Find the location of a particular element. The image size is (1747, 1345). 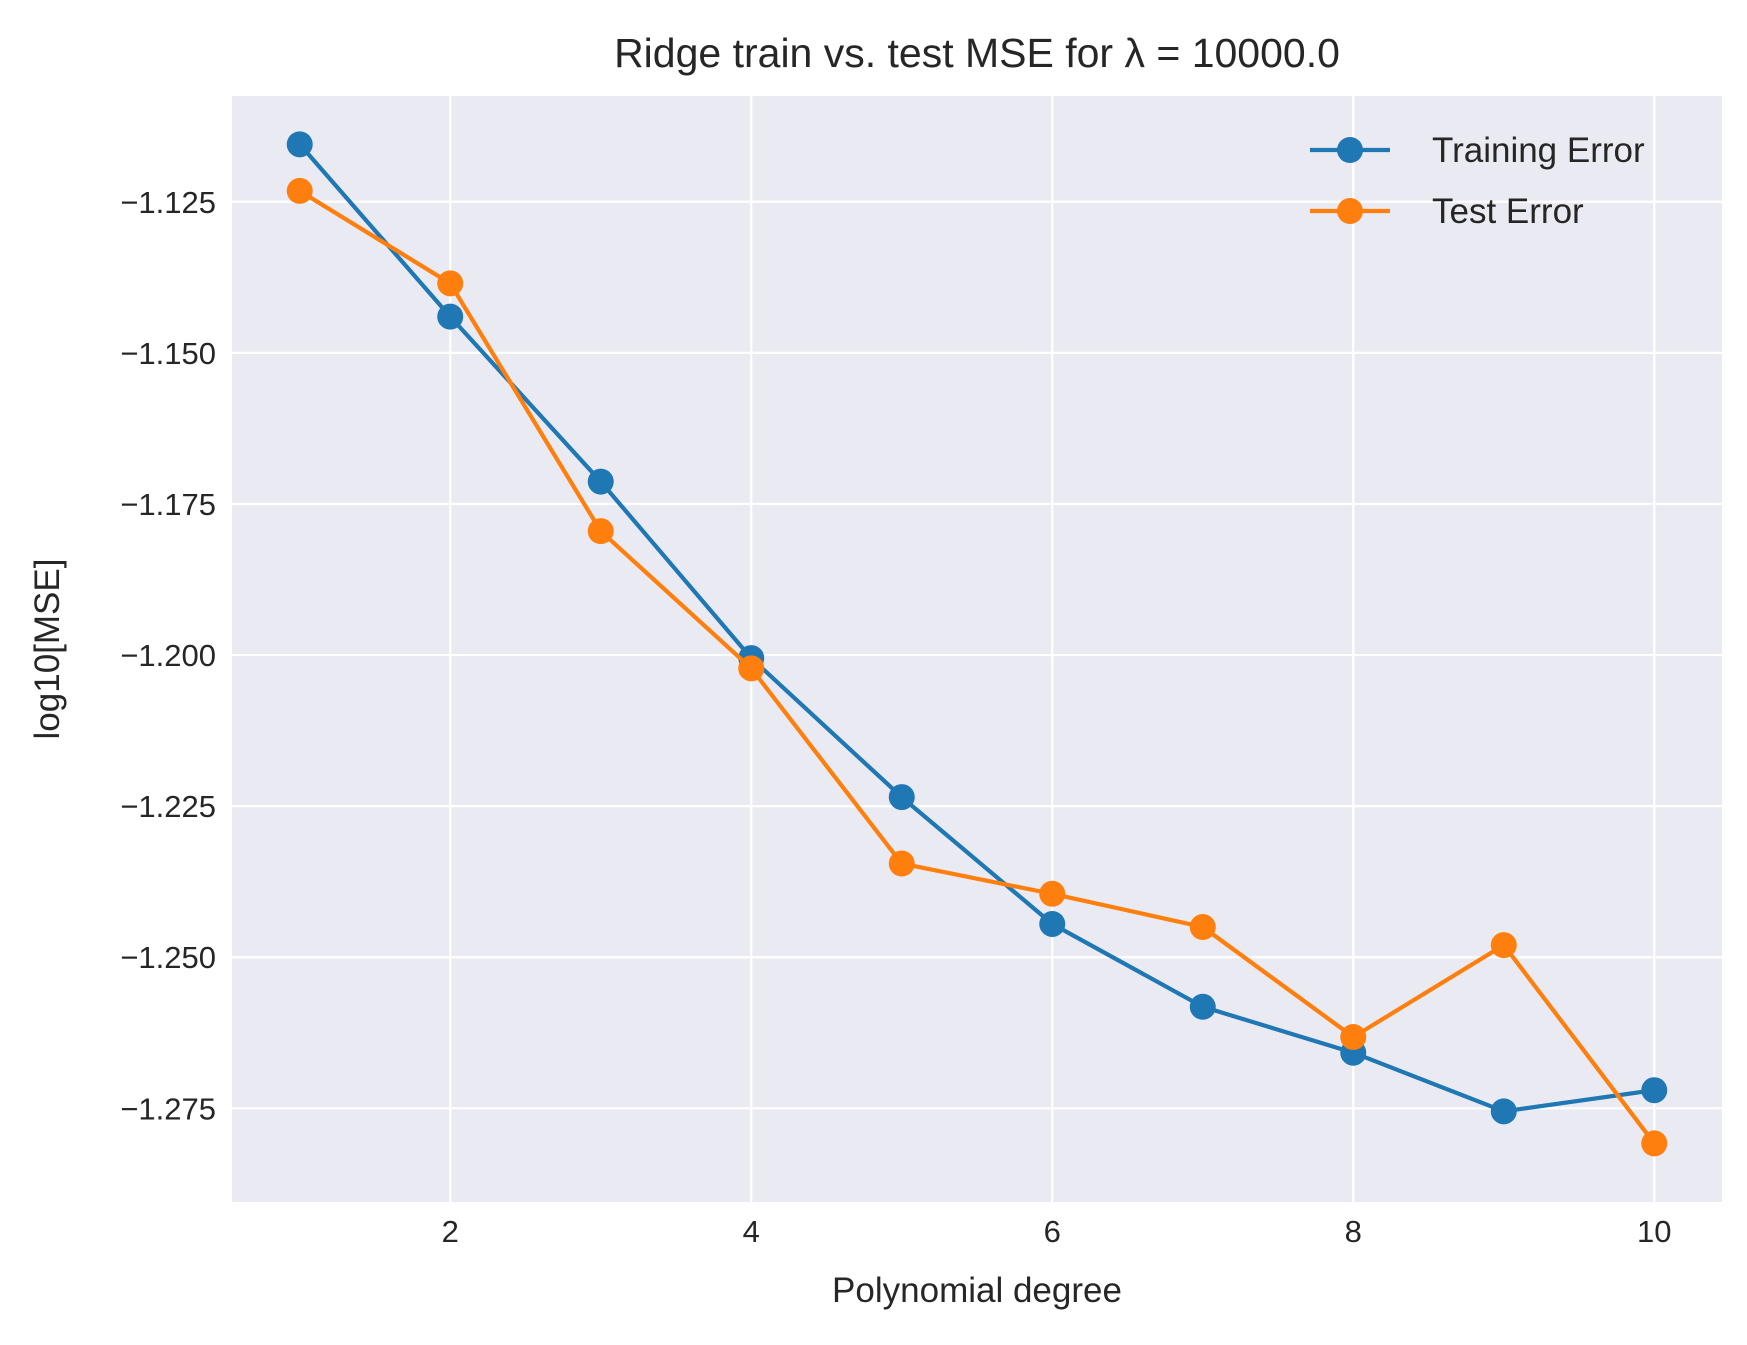

y-tick-label: −1.225 is located at coordinates (168, 806).